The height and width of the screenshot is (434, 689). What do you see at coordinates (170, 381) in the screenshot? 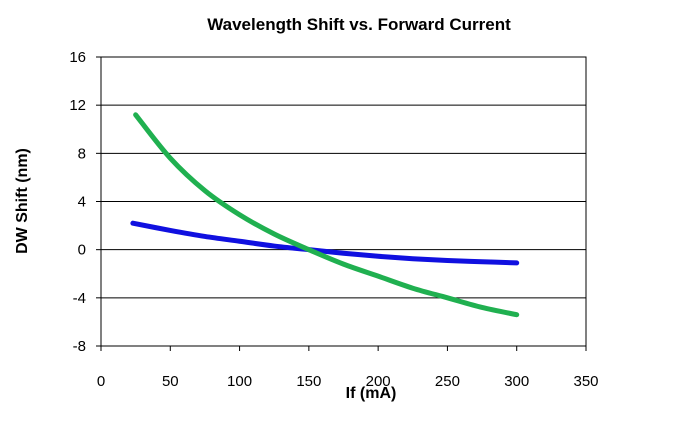
I see `x-tick-label: 50` at bounding box center [170, 381].